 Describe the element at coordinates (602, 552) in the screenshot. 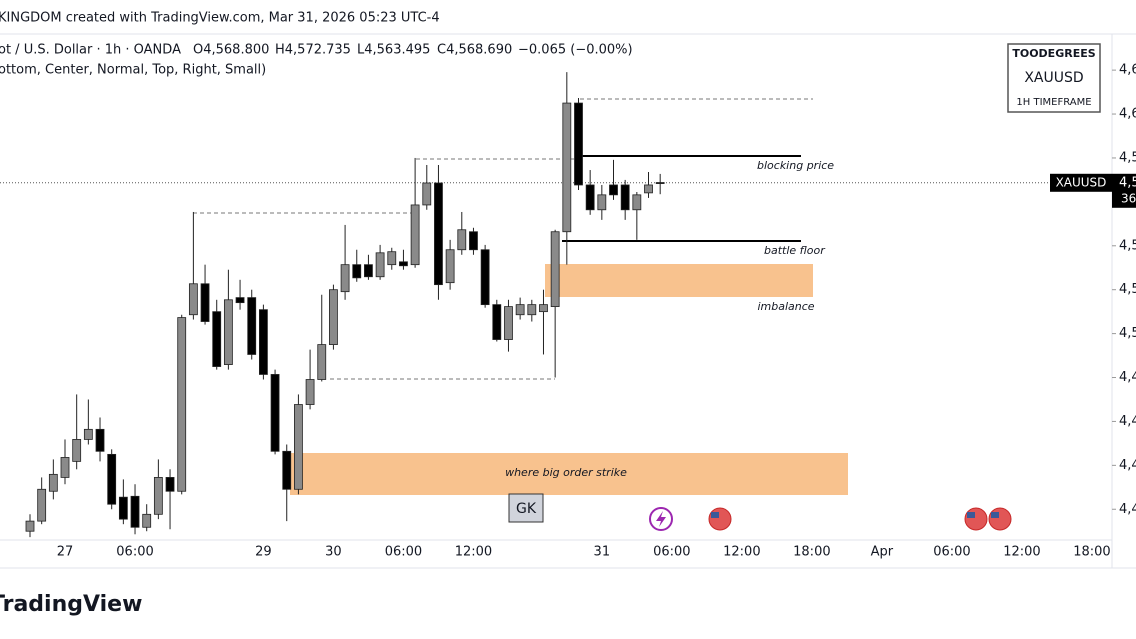

I see `x-tick-label: 31` at that location.